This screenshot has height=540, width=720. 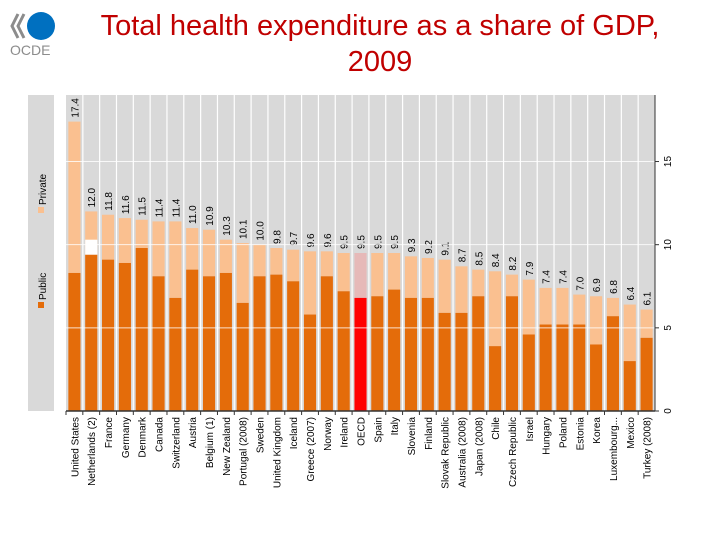 I want to click on category-label: Iceland, so click(x=294, y=433).